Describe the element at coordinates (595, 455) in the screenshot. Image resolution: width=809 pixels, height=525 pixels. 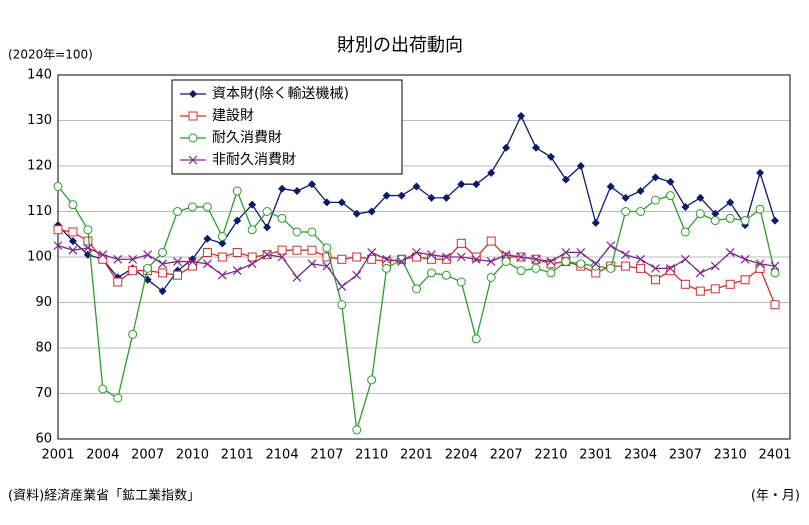
I see `x-tick-label: 2301` at that location.